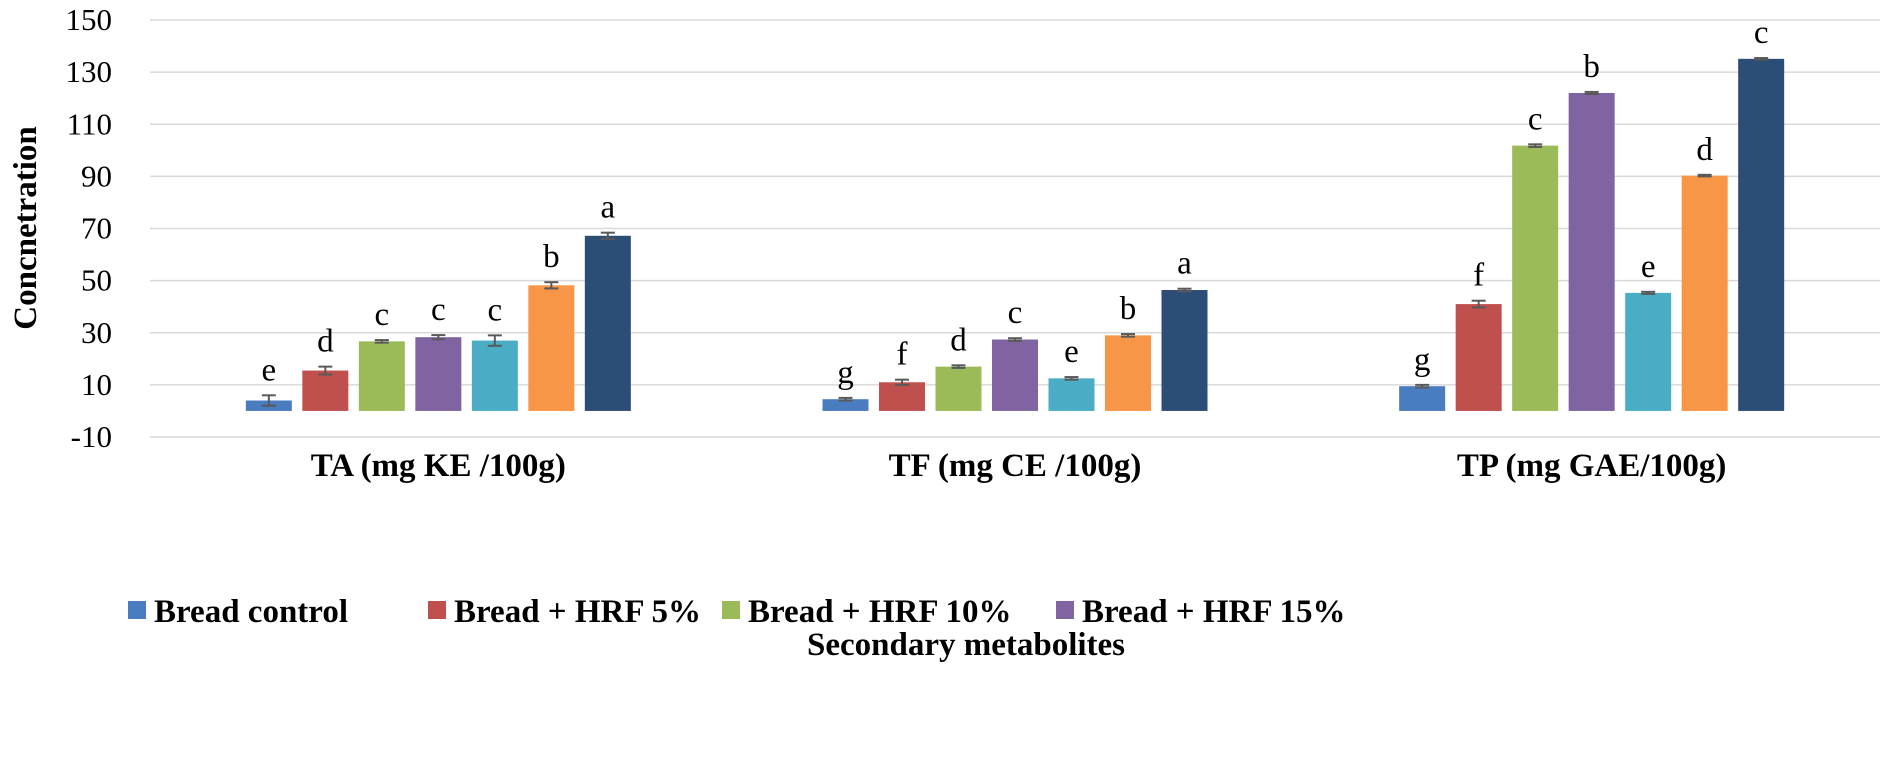 Image resolution: width=1892 pixels, height=762 pixels. I want to click on y-tick-label: 110, so click(89, 123).